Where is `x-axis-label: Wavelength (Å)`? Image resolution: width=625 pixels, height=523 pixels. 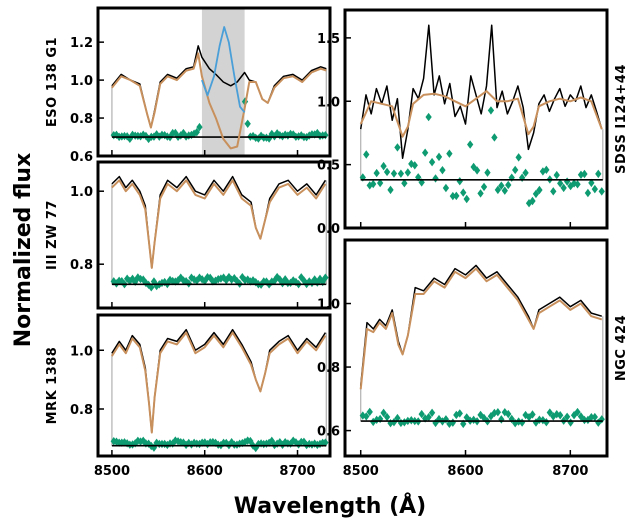 x-axis-label: Wavelength (Å) is located at coordinates (330, 506).